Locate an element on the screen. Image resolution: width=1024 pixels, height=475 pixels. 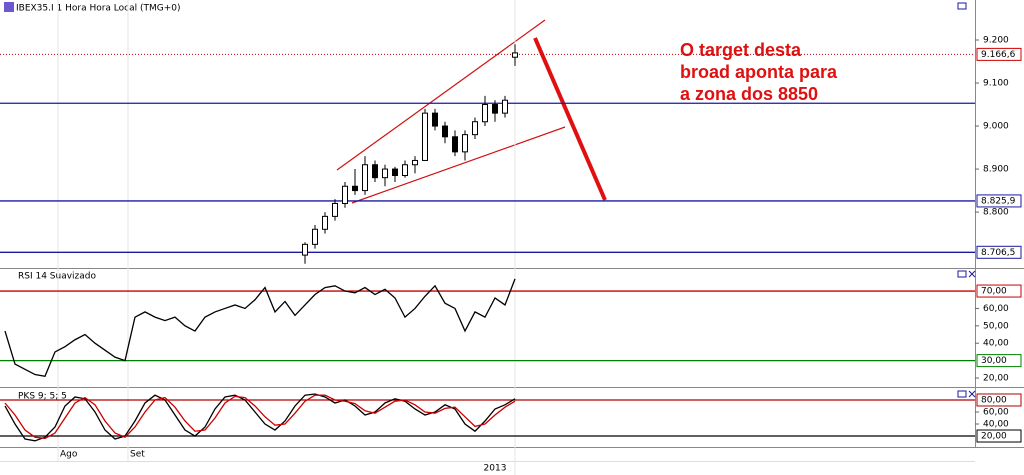
y-tick-label: 9.000 is located at coordinates (996, 127).